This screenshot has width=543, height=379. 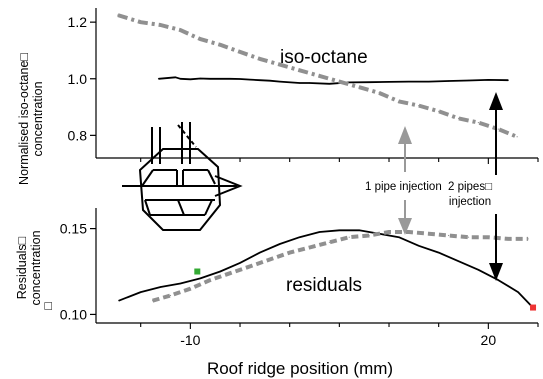 What do you see at coordinates (496, 133) in the screenshot?
I see `two-pipes-arrow-up` at bounding box center [496, 133].